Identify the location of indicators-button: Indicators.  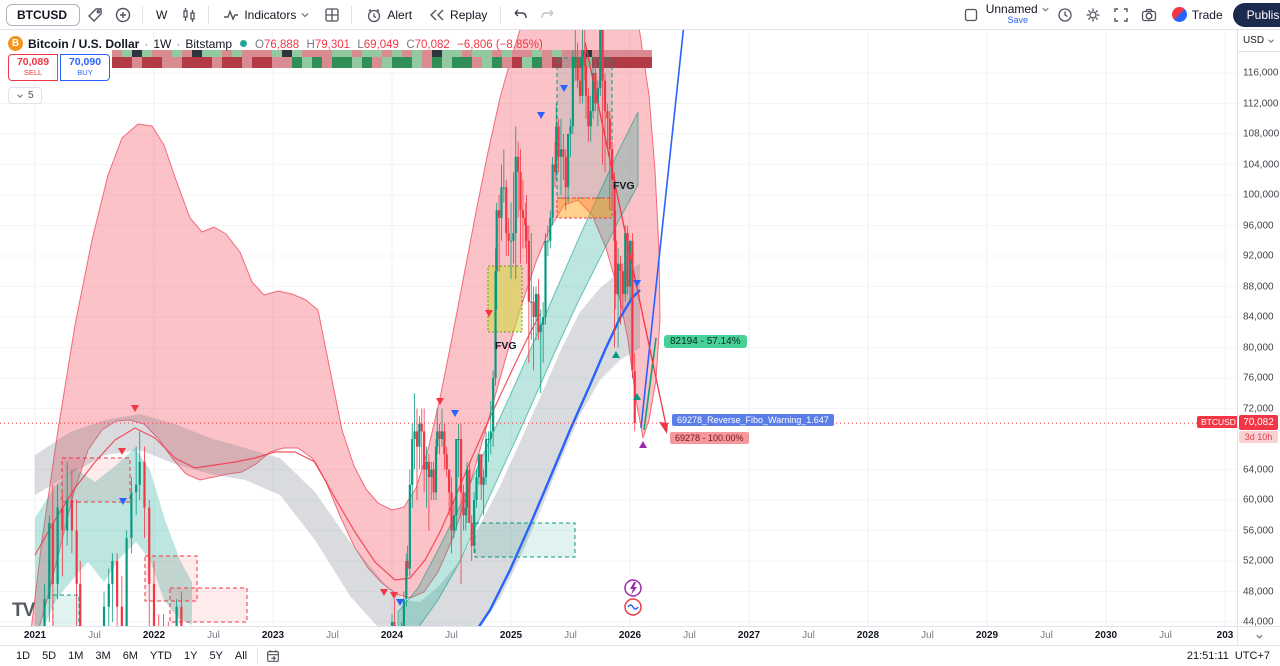
(266, 15).